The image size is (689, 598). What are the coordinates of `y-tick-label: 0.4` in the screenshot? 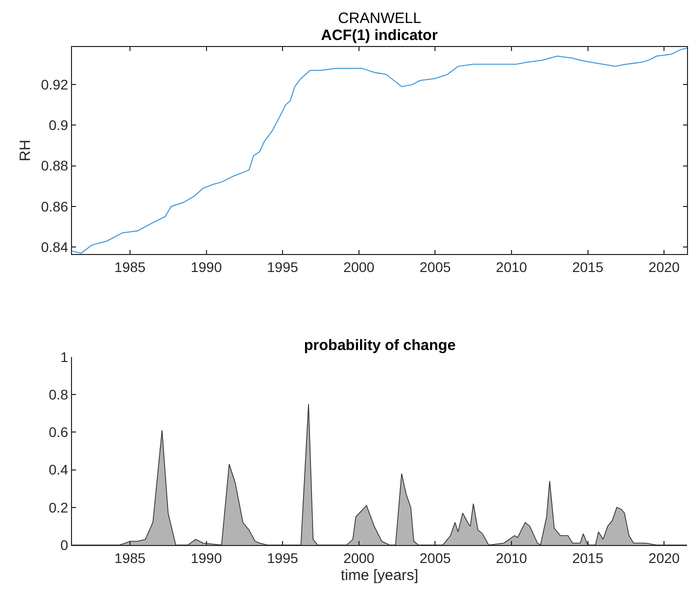 It's located at (58, 470).